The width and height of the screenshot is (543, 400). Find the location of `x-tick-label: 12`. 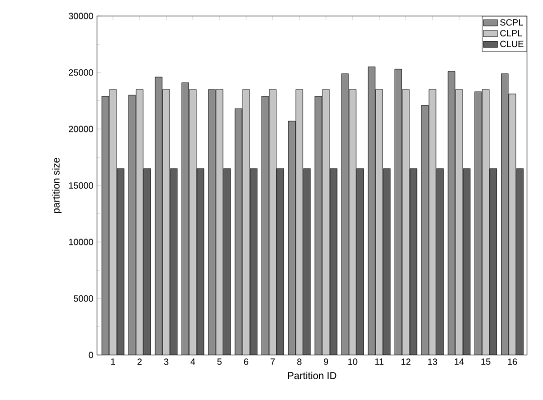

x-tick-label: 12 is located at coordinates (406, 361).